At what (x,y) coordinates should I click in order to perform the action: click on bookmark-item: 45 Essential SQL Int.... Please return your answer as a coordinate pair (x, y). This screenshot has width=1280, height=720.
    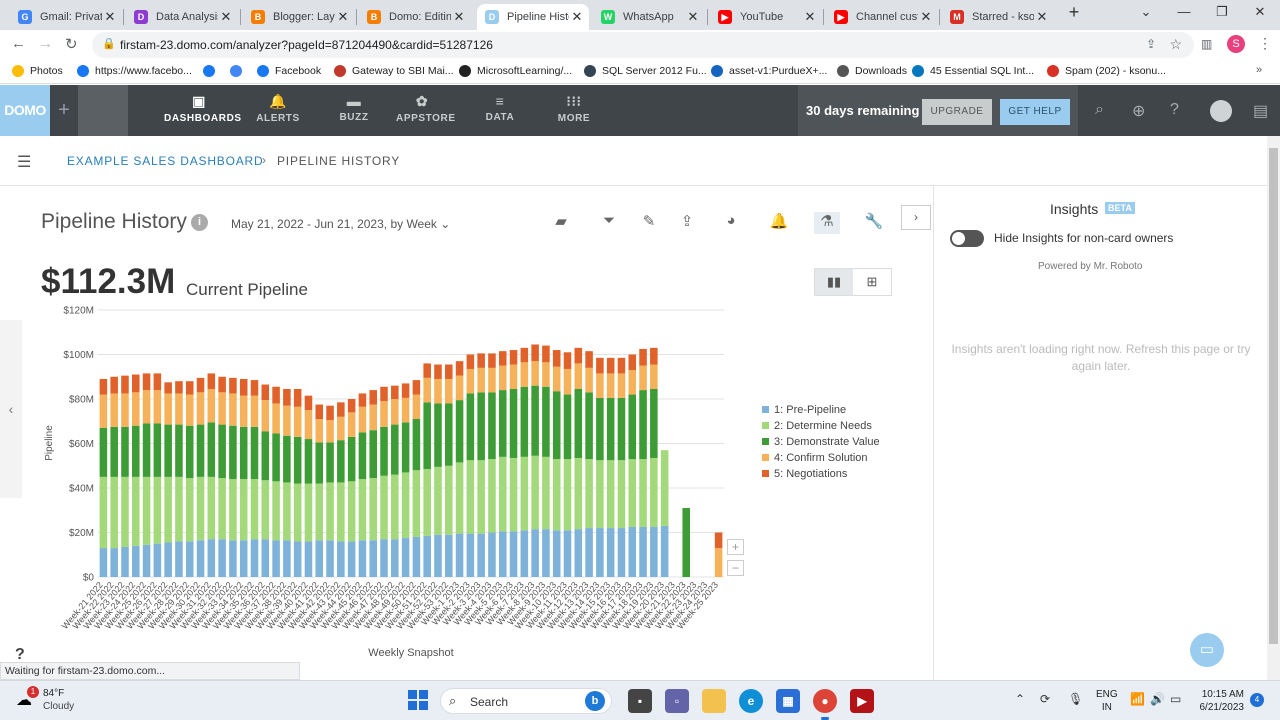
    Looking at the image, I should click on (973, 71).